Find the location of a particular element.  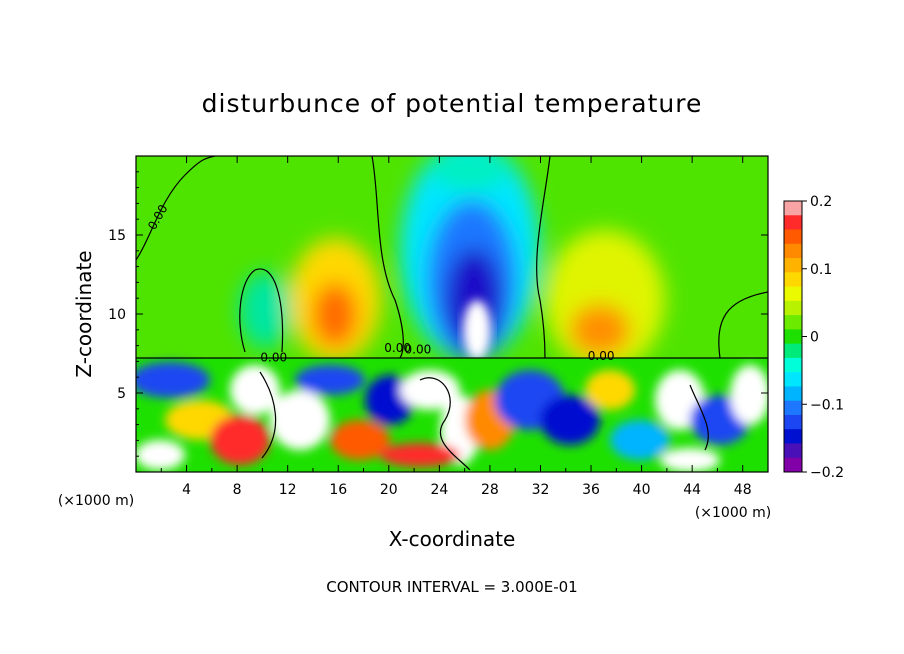

warm-core-right is located at coordinates (600, 330).